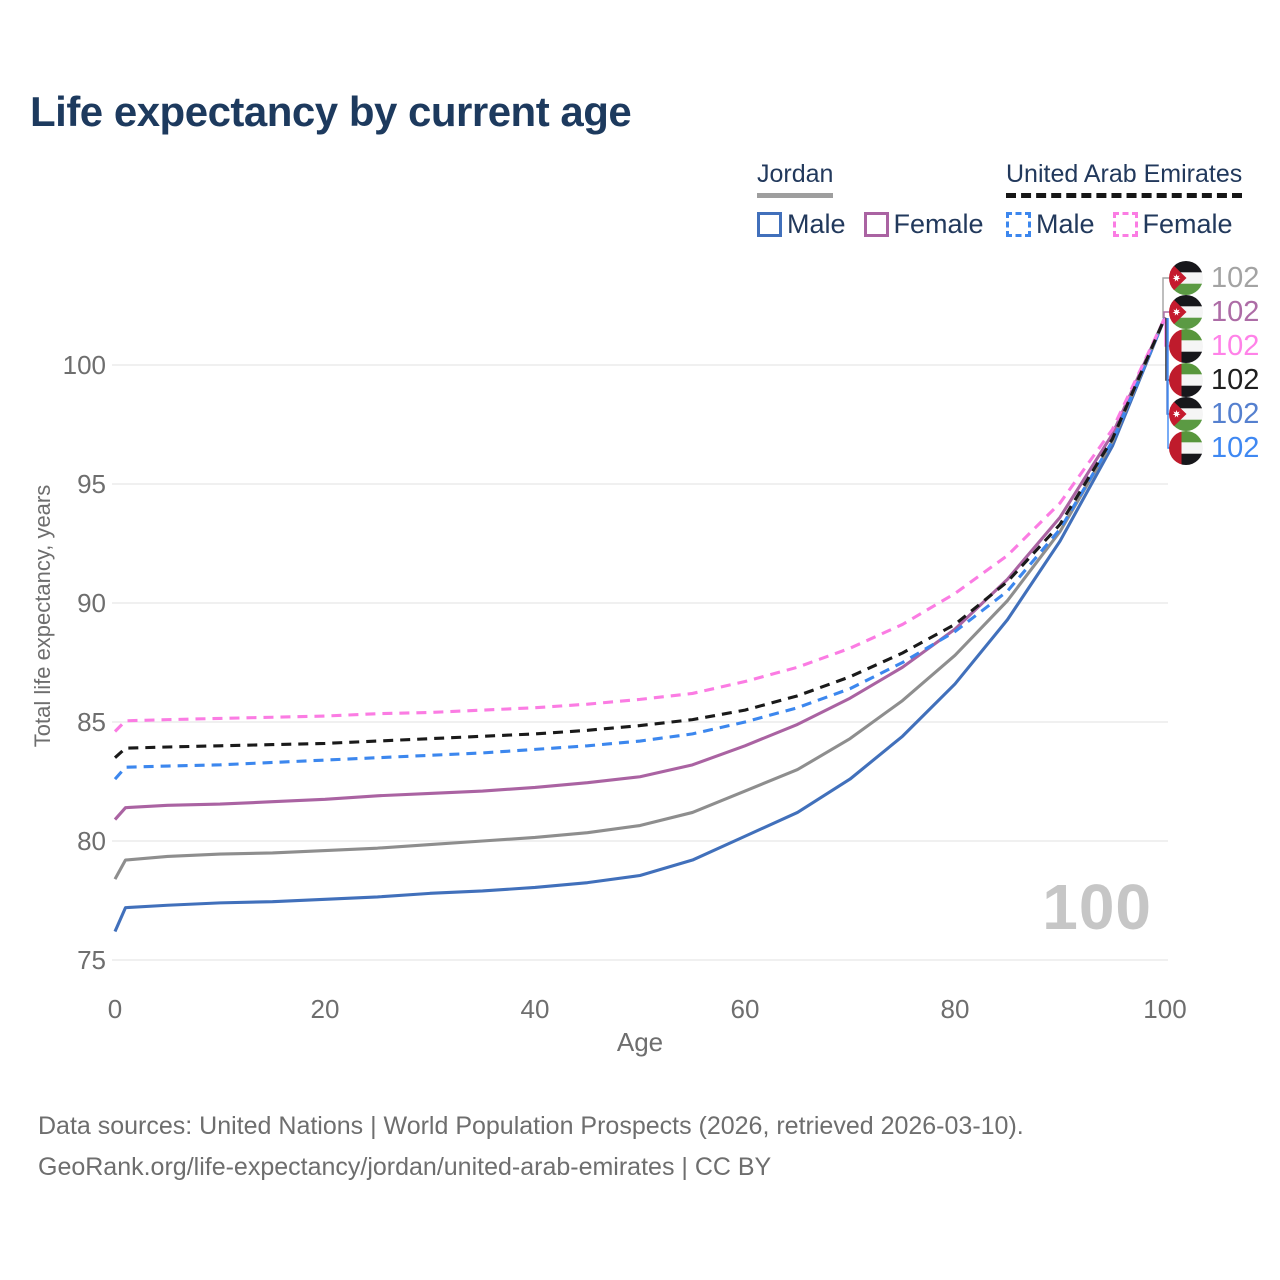 This screenshot has height=1280, width=1280. Describe the element at coordinates (879, 200) in the screenshot. I see `legend-group-jordan: Jordan Male Female` at that location.